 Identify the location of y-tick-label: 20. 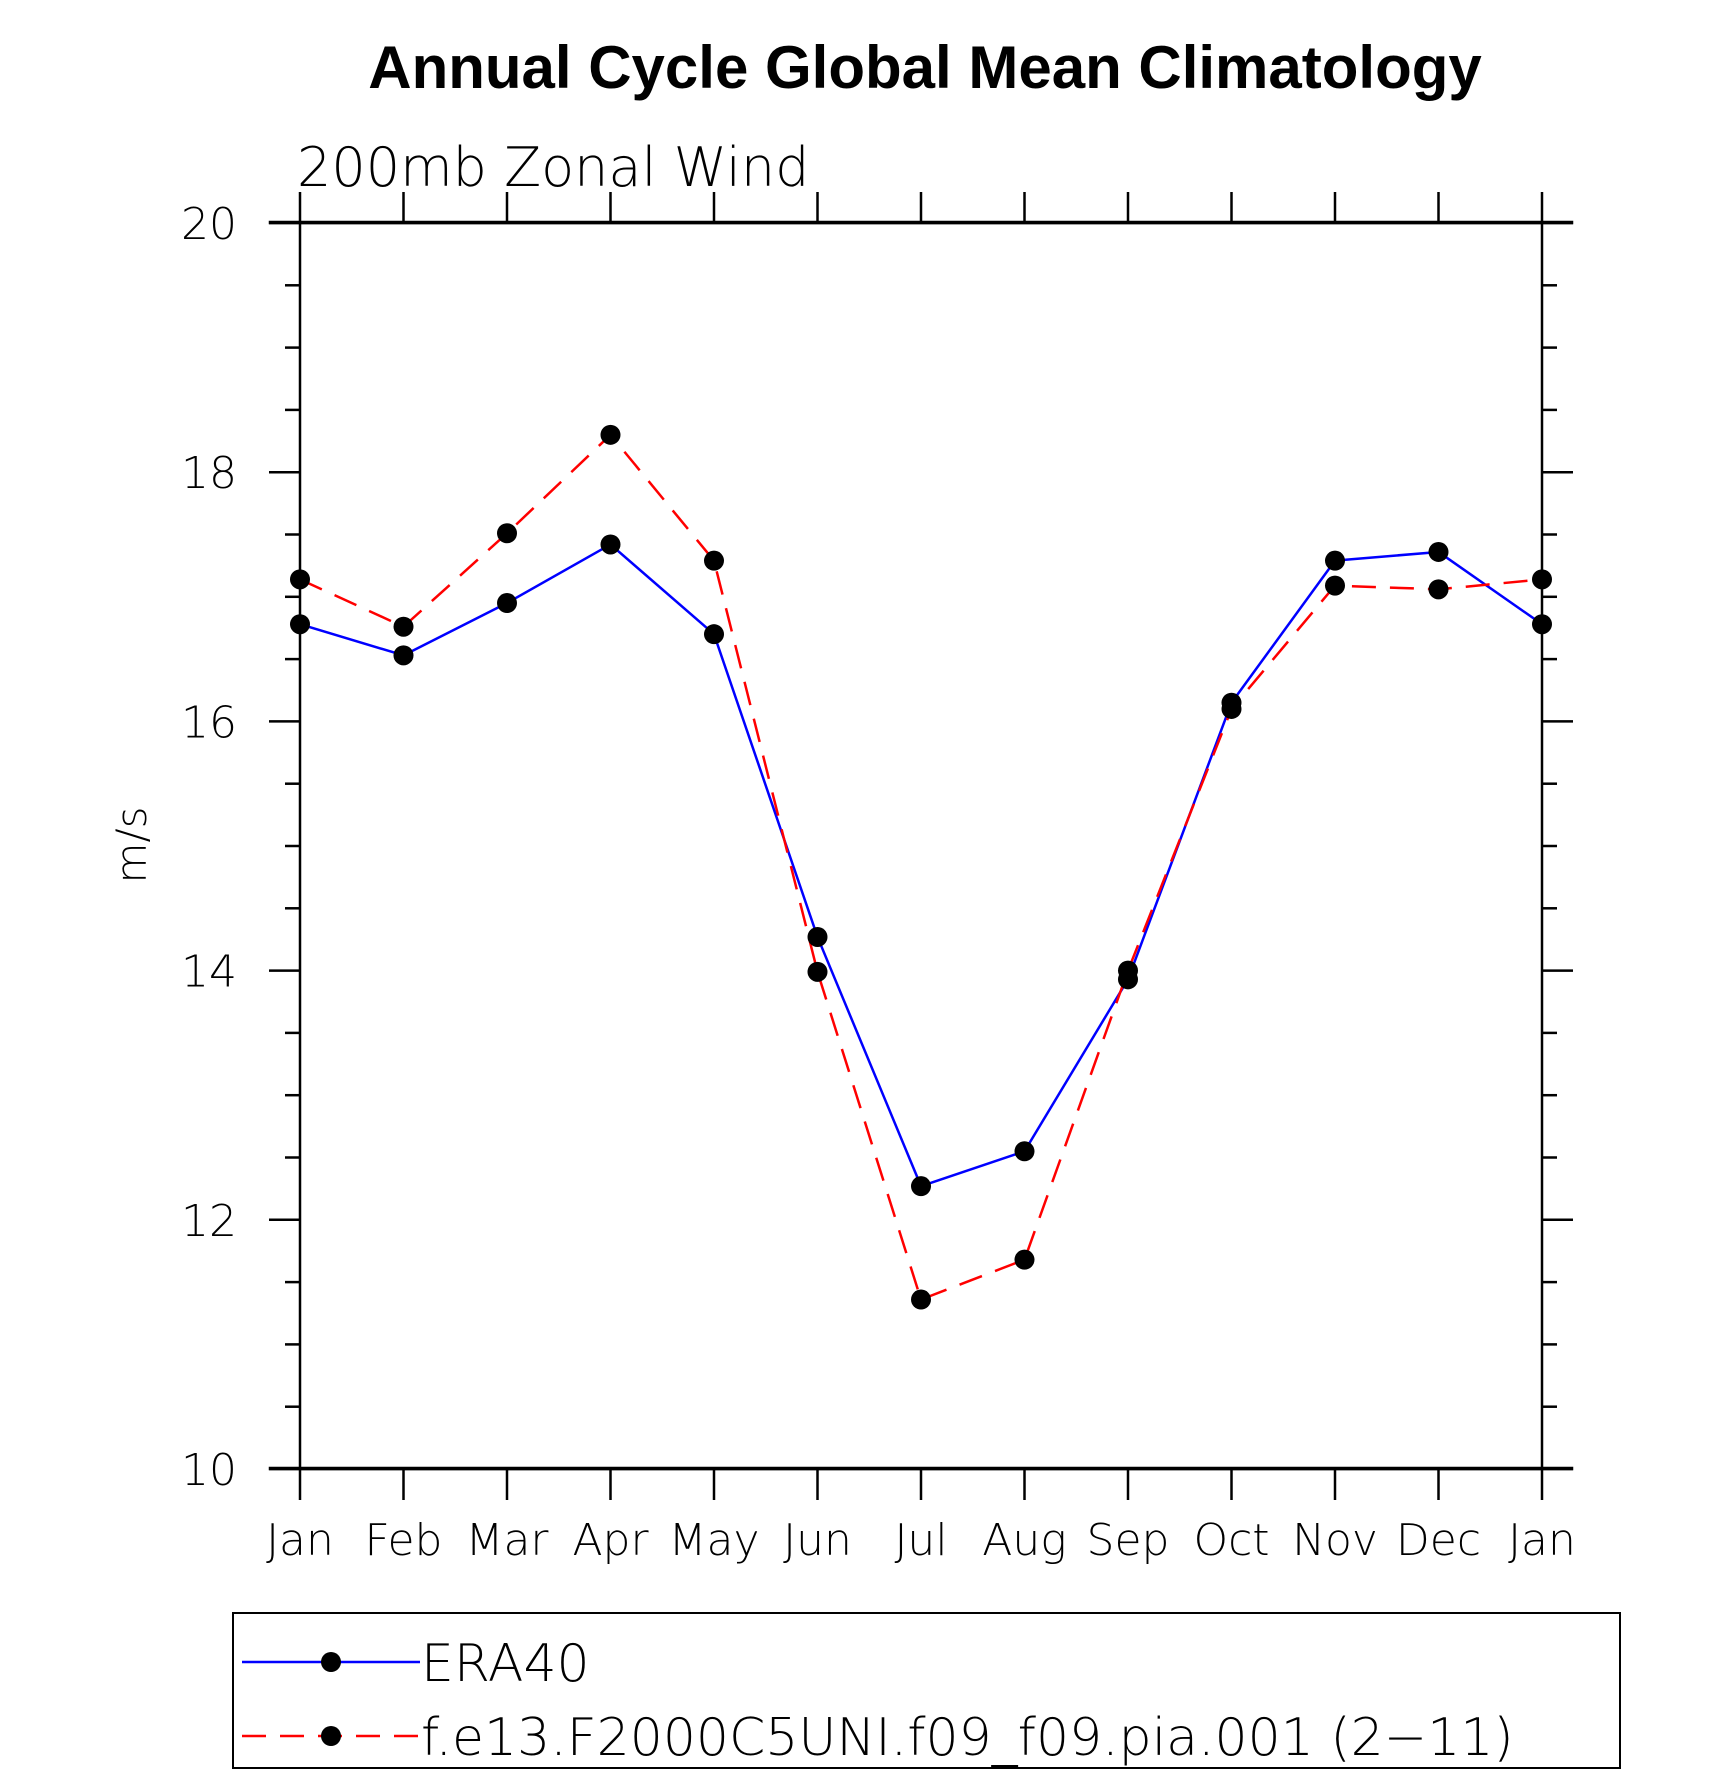
(209, 224).